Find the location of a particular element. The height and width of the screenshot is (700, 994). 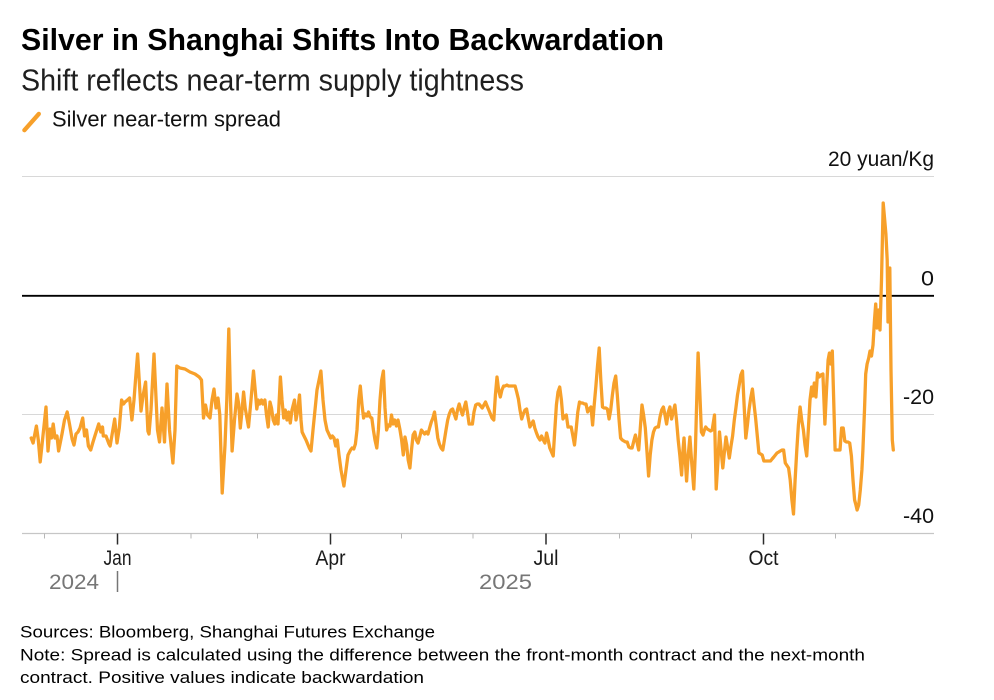

svg-text: -40 is located at coordinates (918, 516).